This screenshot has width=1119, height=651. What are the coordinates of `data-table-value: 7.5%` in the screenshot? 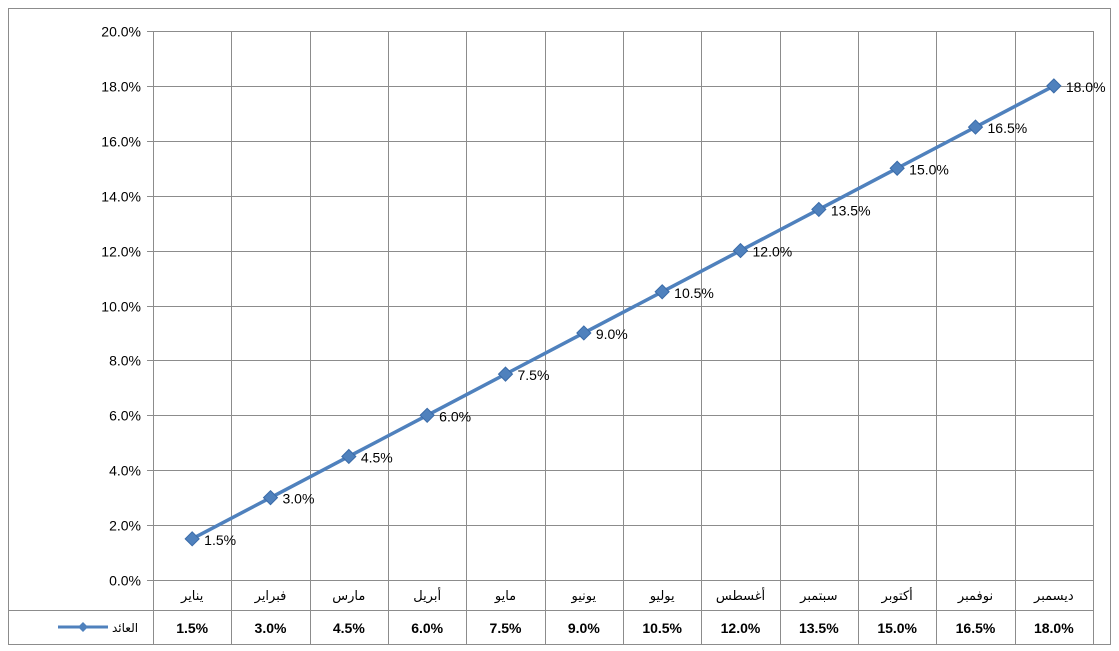 It's located at (506, 628).